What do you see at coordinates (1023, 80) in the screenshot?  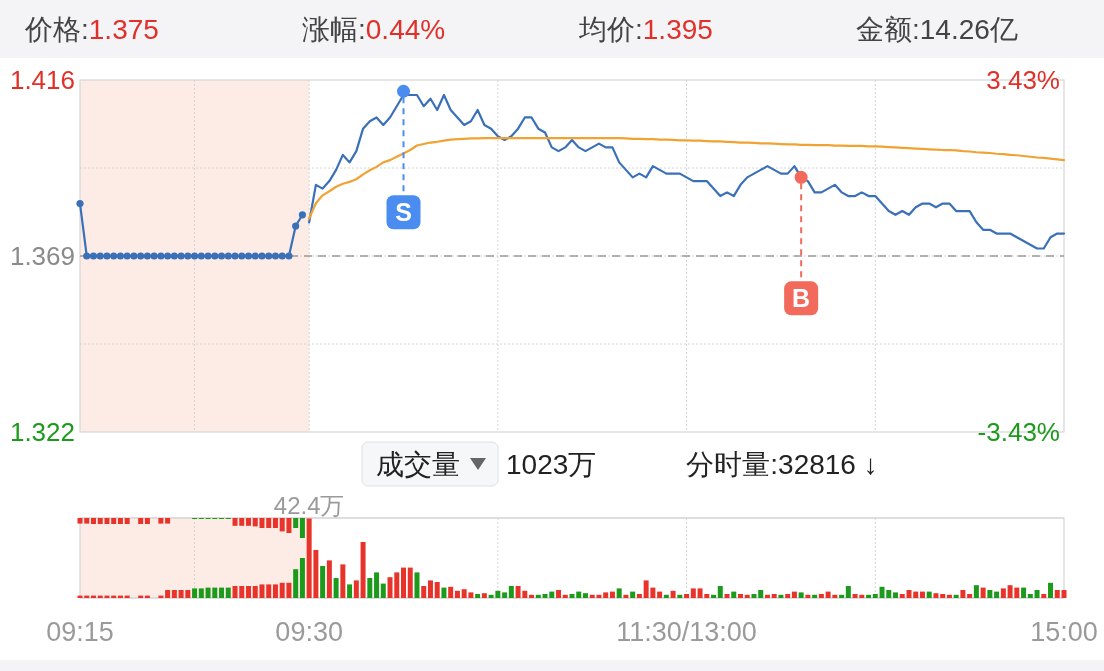 I see `y2-tick-label: 3.43%` at bounding box center [1023, 80].